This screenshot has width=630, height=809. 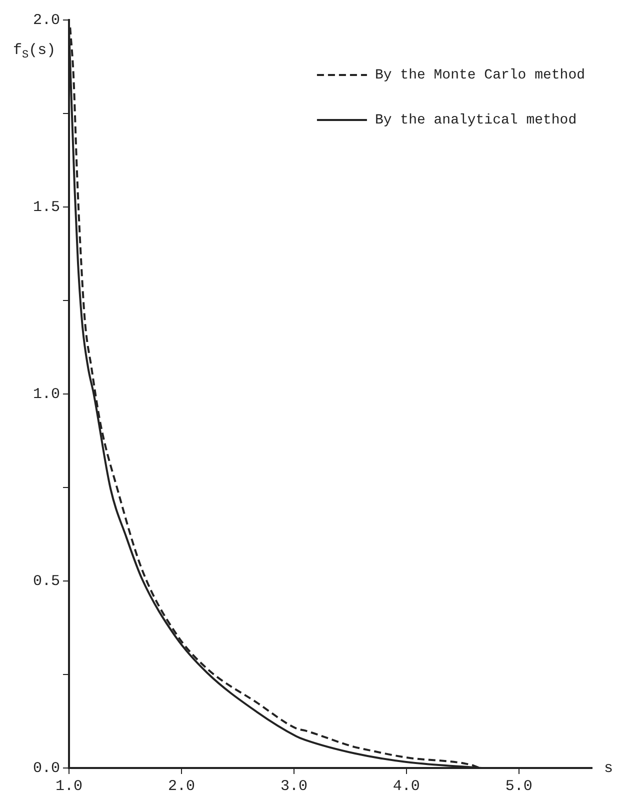 I want to click on legend-label: By the analytical method, so click(x=475, y=120).